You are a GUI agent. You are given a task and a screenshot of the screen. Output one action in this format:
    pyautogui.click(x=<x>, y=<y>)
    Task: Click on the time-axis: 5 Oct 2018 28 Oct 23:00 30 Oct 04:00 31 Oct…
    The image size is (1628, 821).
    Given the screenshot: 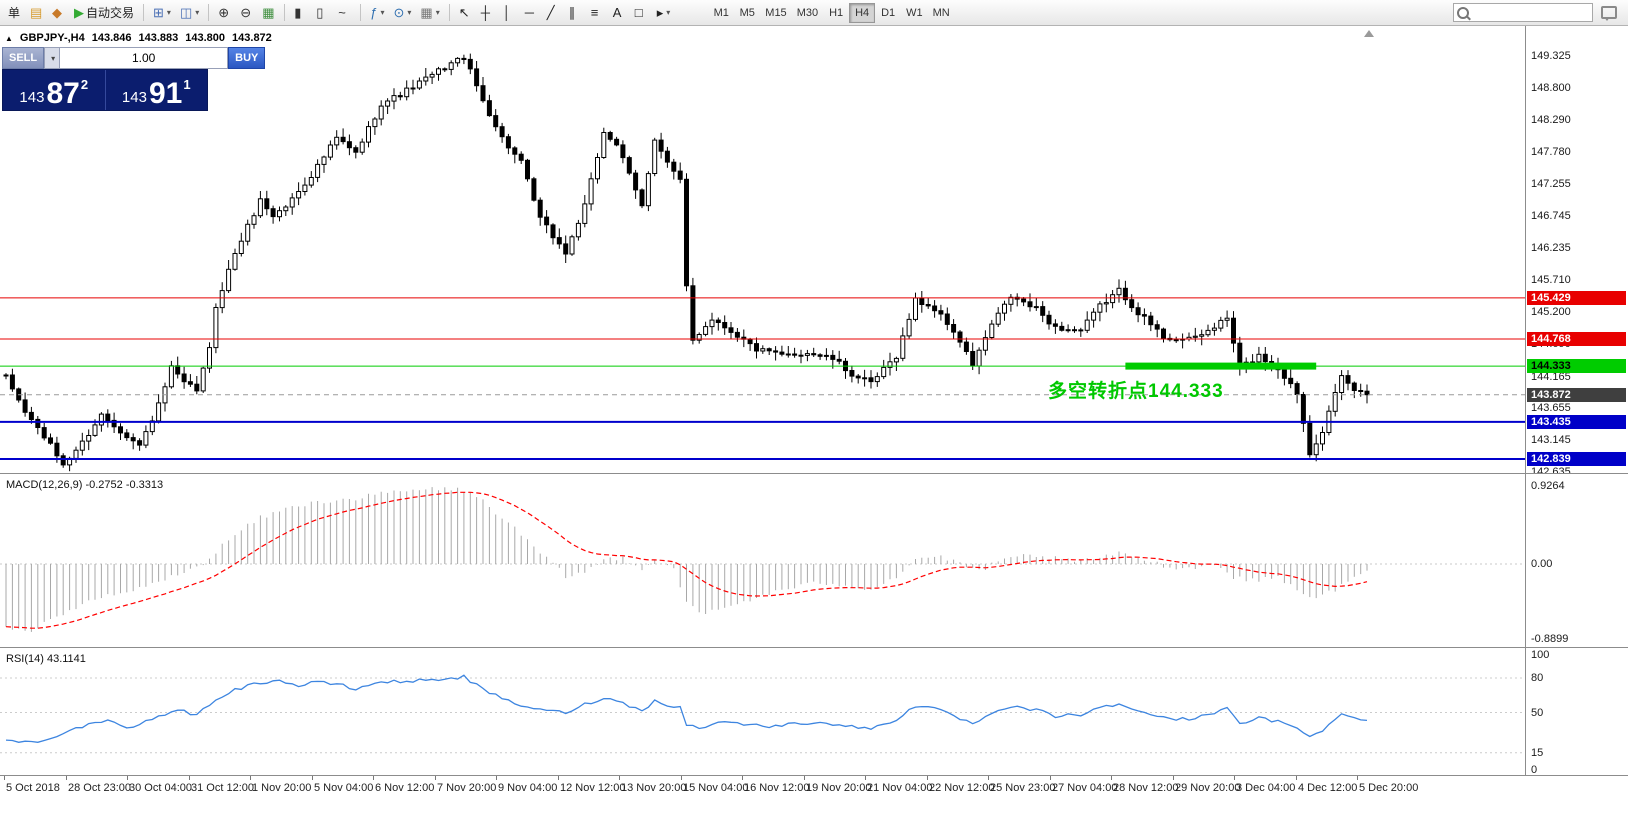 What is the action you would take?
    pyautogui.click(x=814, y=798)
    